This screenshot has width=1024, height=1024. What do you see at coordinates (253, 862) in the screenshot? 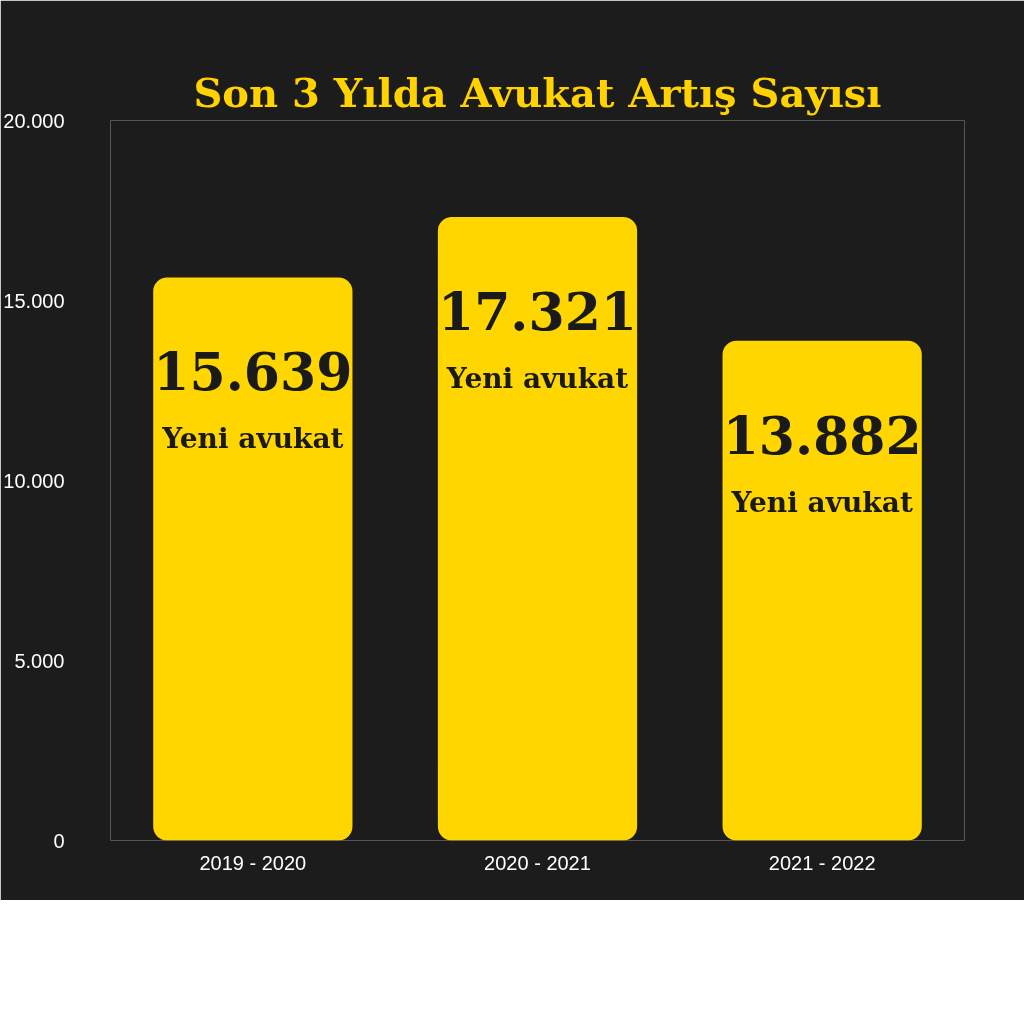
I see `x-tick-label: 2019 - 2020` at bounding box center [253, 862].